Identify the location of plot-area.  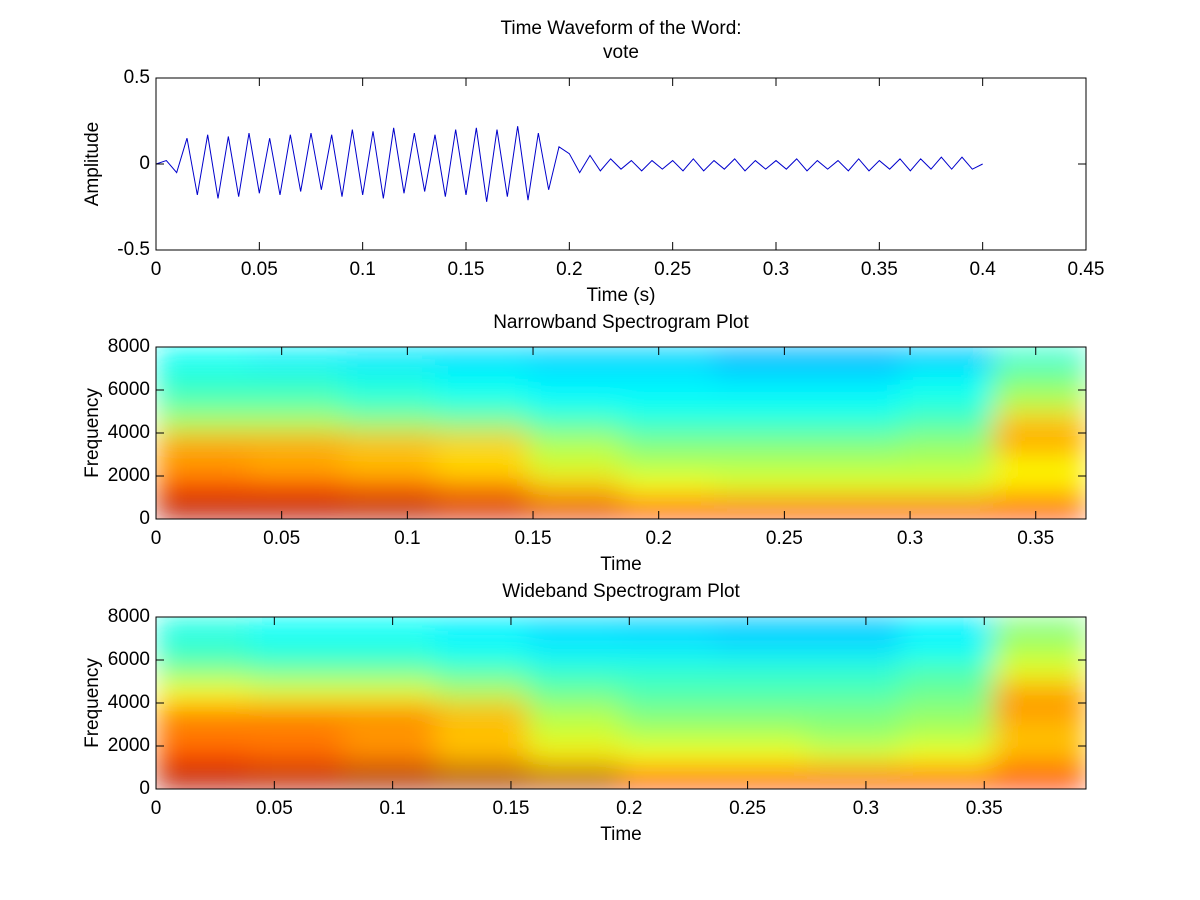
(621, 164).